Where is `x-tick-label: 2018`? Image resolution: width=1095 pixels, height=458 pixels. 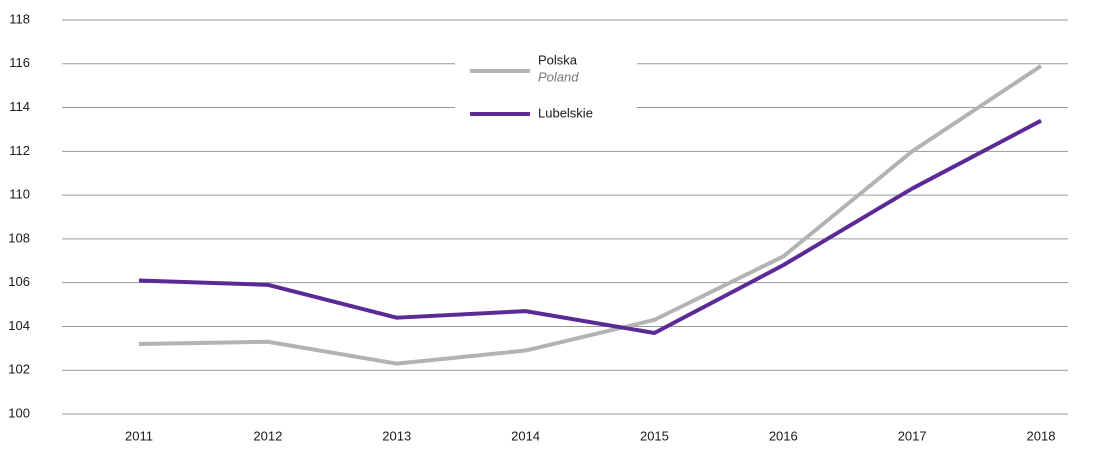 x-tick-label: 2018 is located at coordinates (1041, 435).